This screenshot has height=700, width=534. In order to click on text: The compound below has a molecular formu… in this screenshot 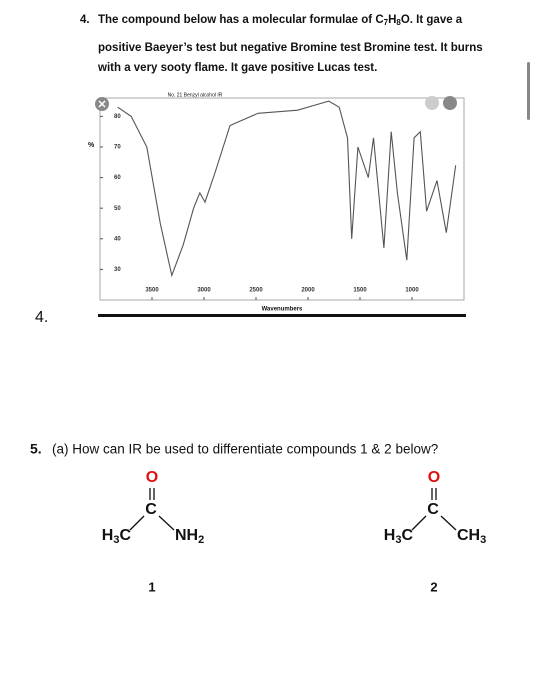, I will do `click(241, 20)`.